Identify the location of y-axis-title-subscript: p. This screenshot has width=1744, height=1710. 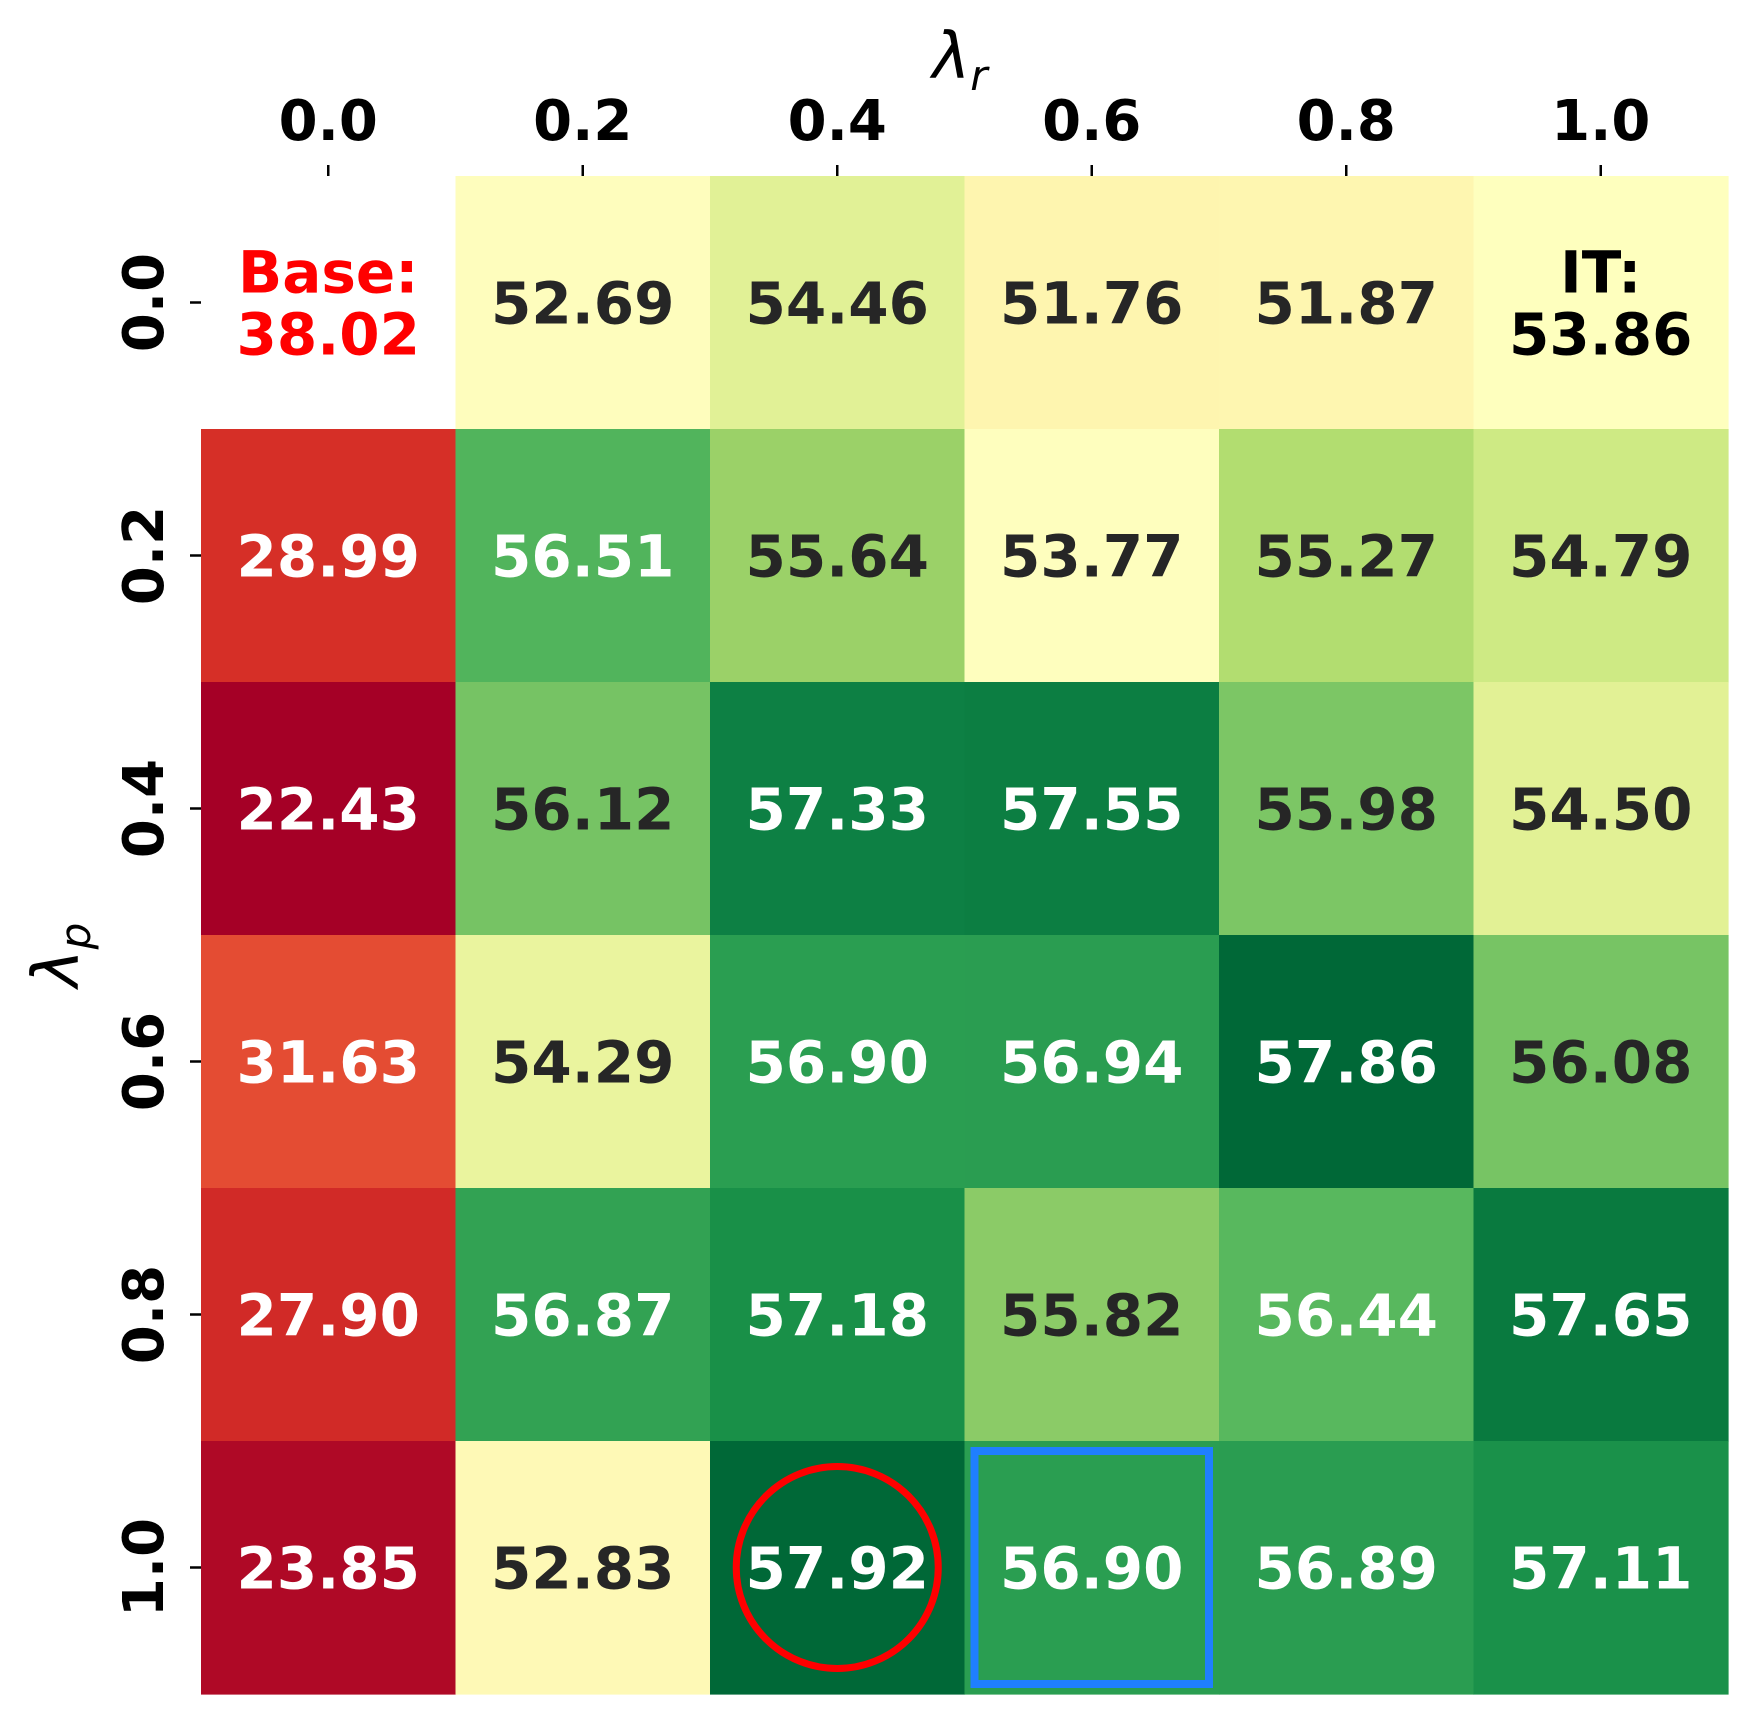
(75, 937).